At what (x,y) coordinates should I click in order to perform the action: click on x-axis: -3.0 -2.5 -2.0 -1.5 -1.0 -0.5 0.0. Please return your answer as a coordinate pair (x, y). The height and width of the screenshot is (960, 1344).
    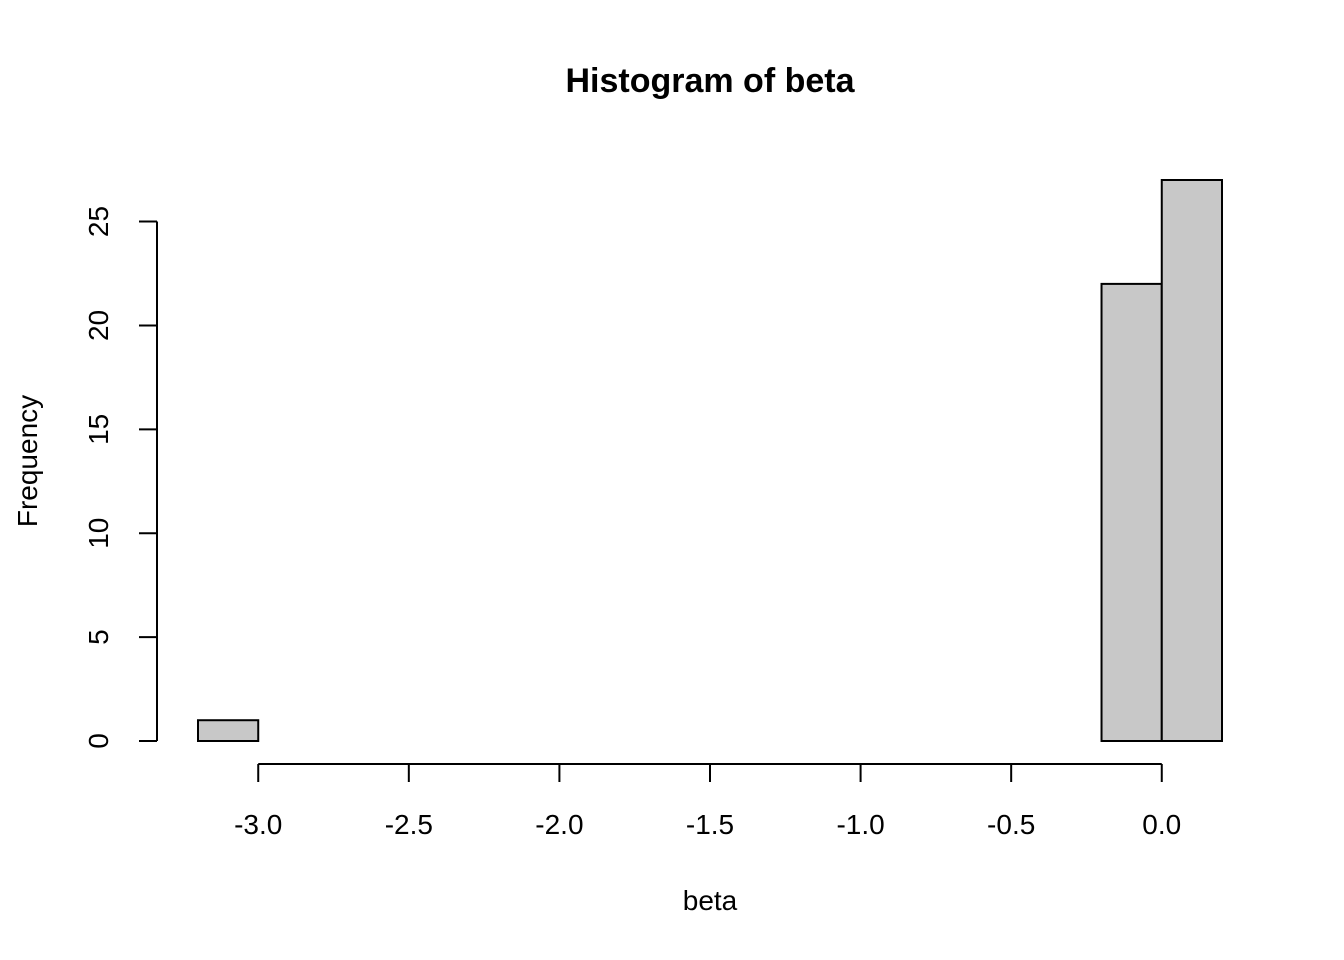
    Looking at the image, I should click on (707, 801).